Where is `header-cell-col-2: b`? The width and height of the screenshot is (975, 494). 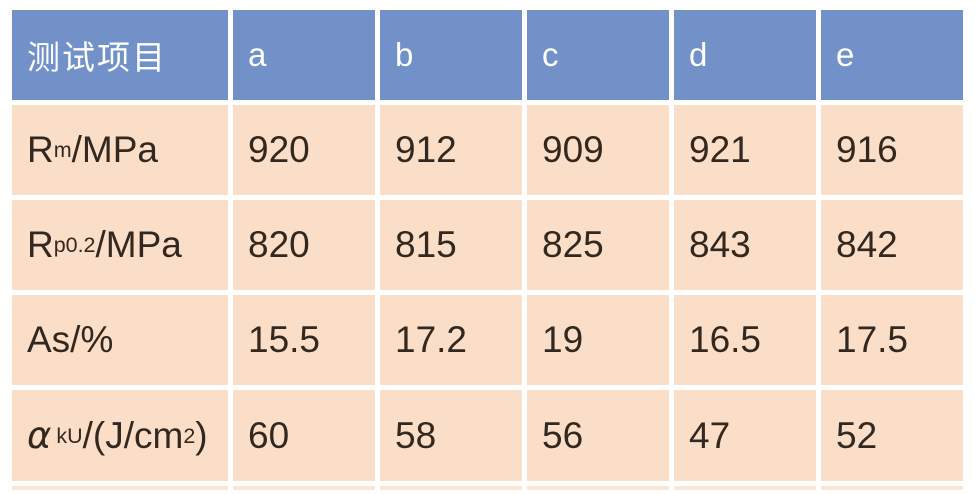
header-cell-col-2: b is located at coordinates (451, 55).